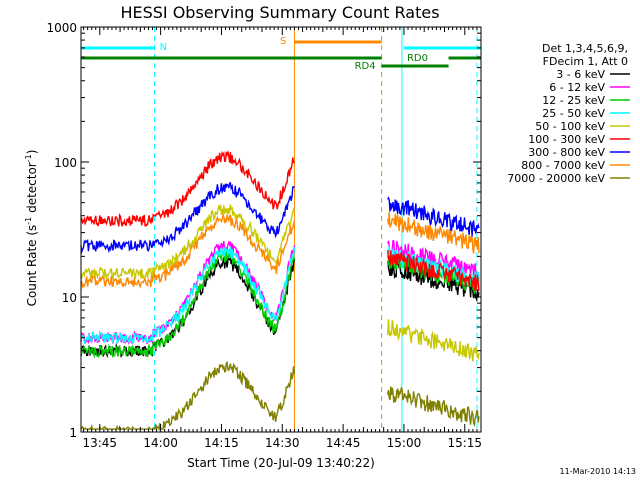 Image resolution: width=640 pixels, height=480 pixels. Describe the element at coordinates (580, 74) in the screenshot. I see `legend-entry-label: 3 - 6 keV` at that location.